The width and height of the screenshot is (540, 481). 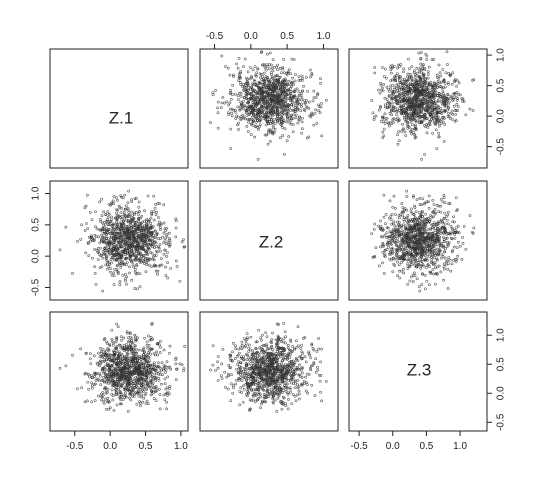 I want to click on panel-box-r3-c2, so click(x=269, y=371).